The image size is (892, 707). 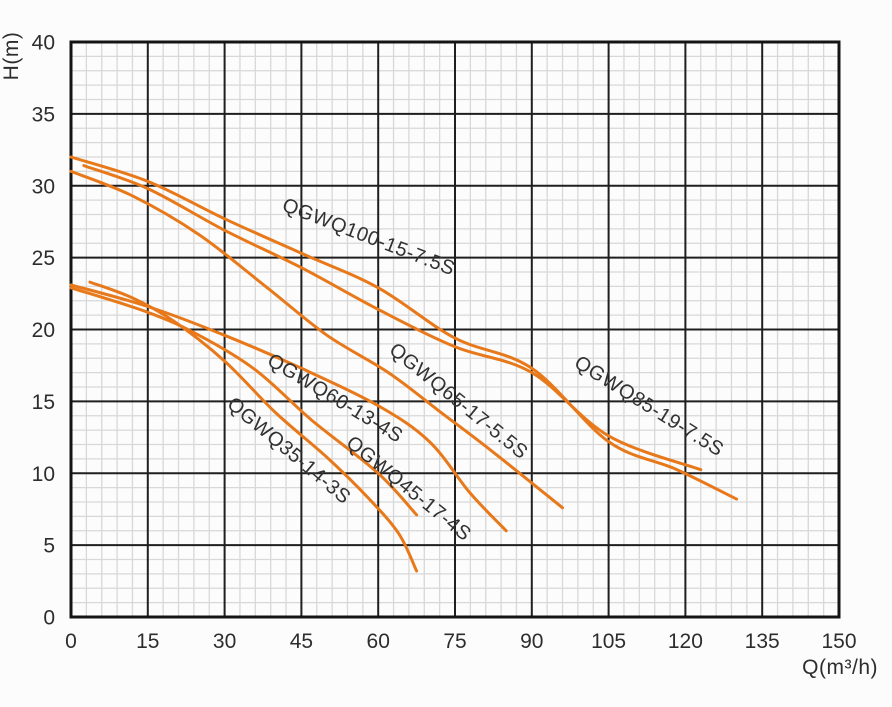 I want to click on x-tick-label: 45, so click(x=301, y=641).